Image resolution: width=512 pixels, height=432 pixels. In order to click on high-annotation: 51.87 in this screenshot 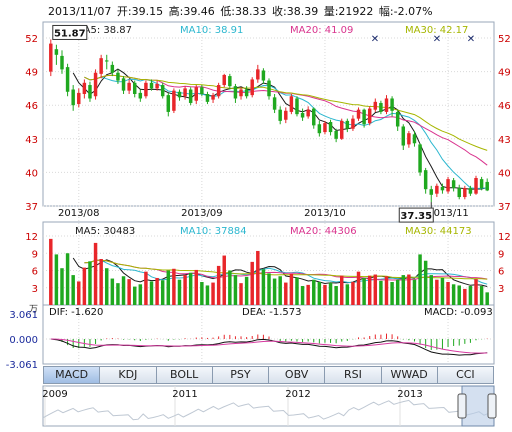, I will do `click(70, 33)`.